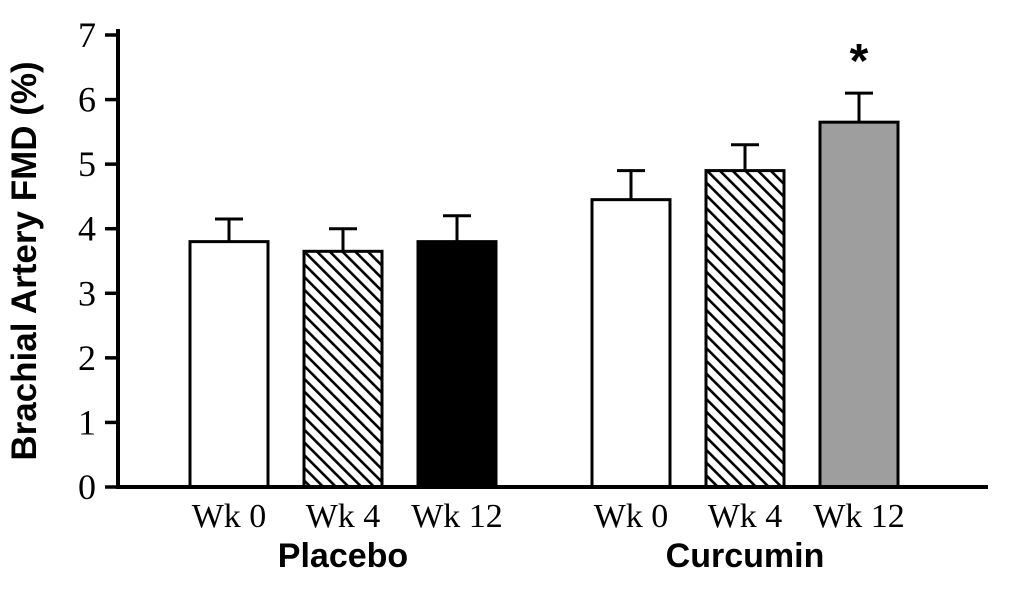 The width and height of the screenshot is (1020, 589). What do you see at coordinates (343, 556) in the screenshot?
I see `group-label: Placebo` at bounding box center [343, 556].